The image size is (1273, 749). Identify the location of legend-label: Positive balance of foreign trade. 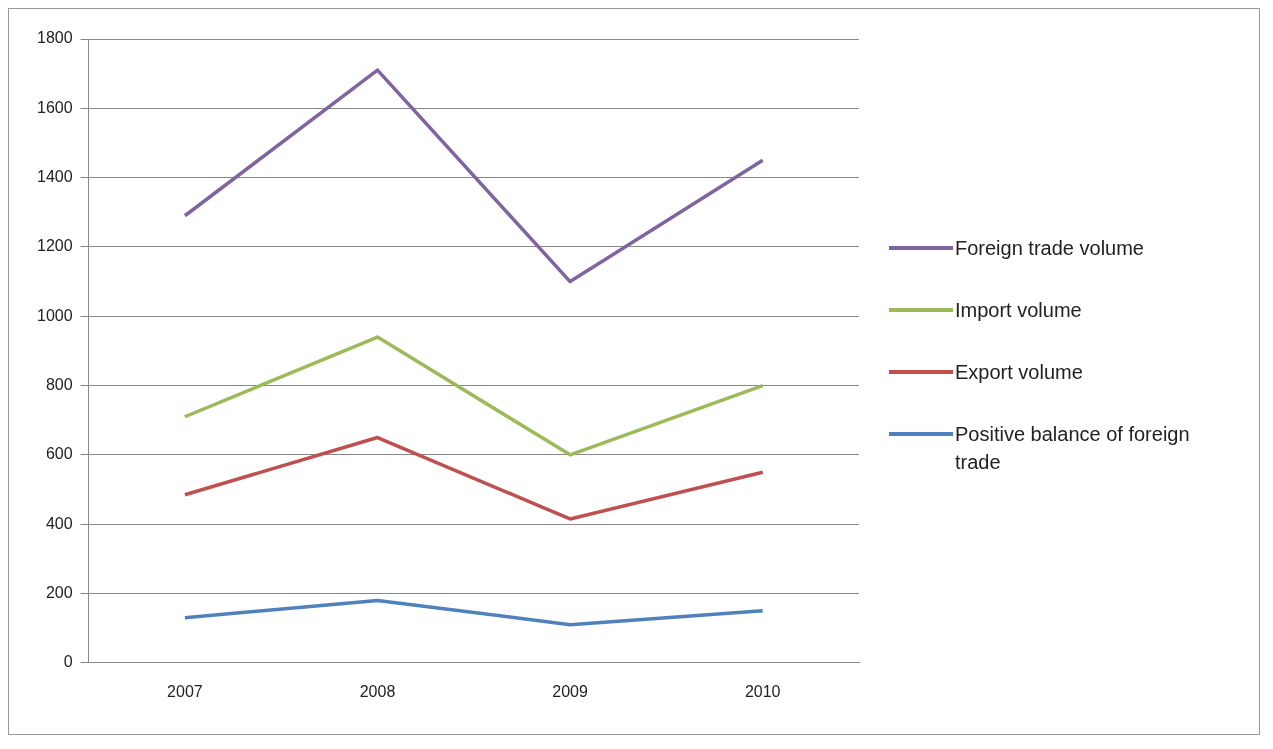
(1073, 448).